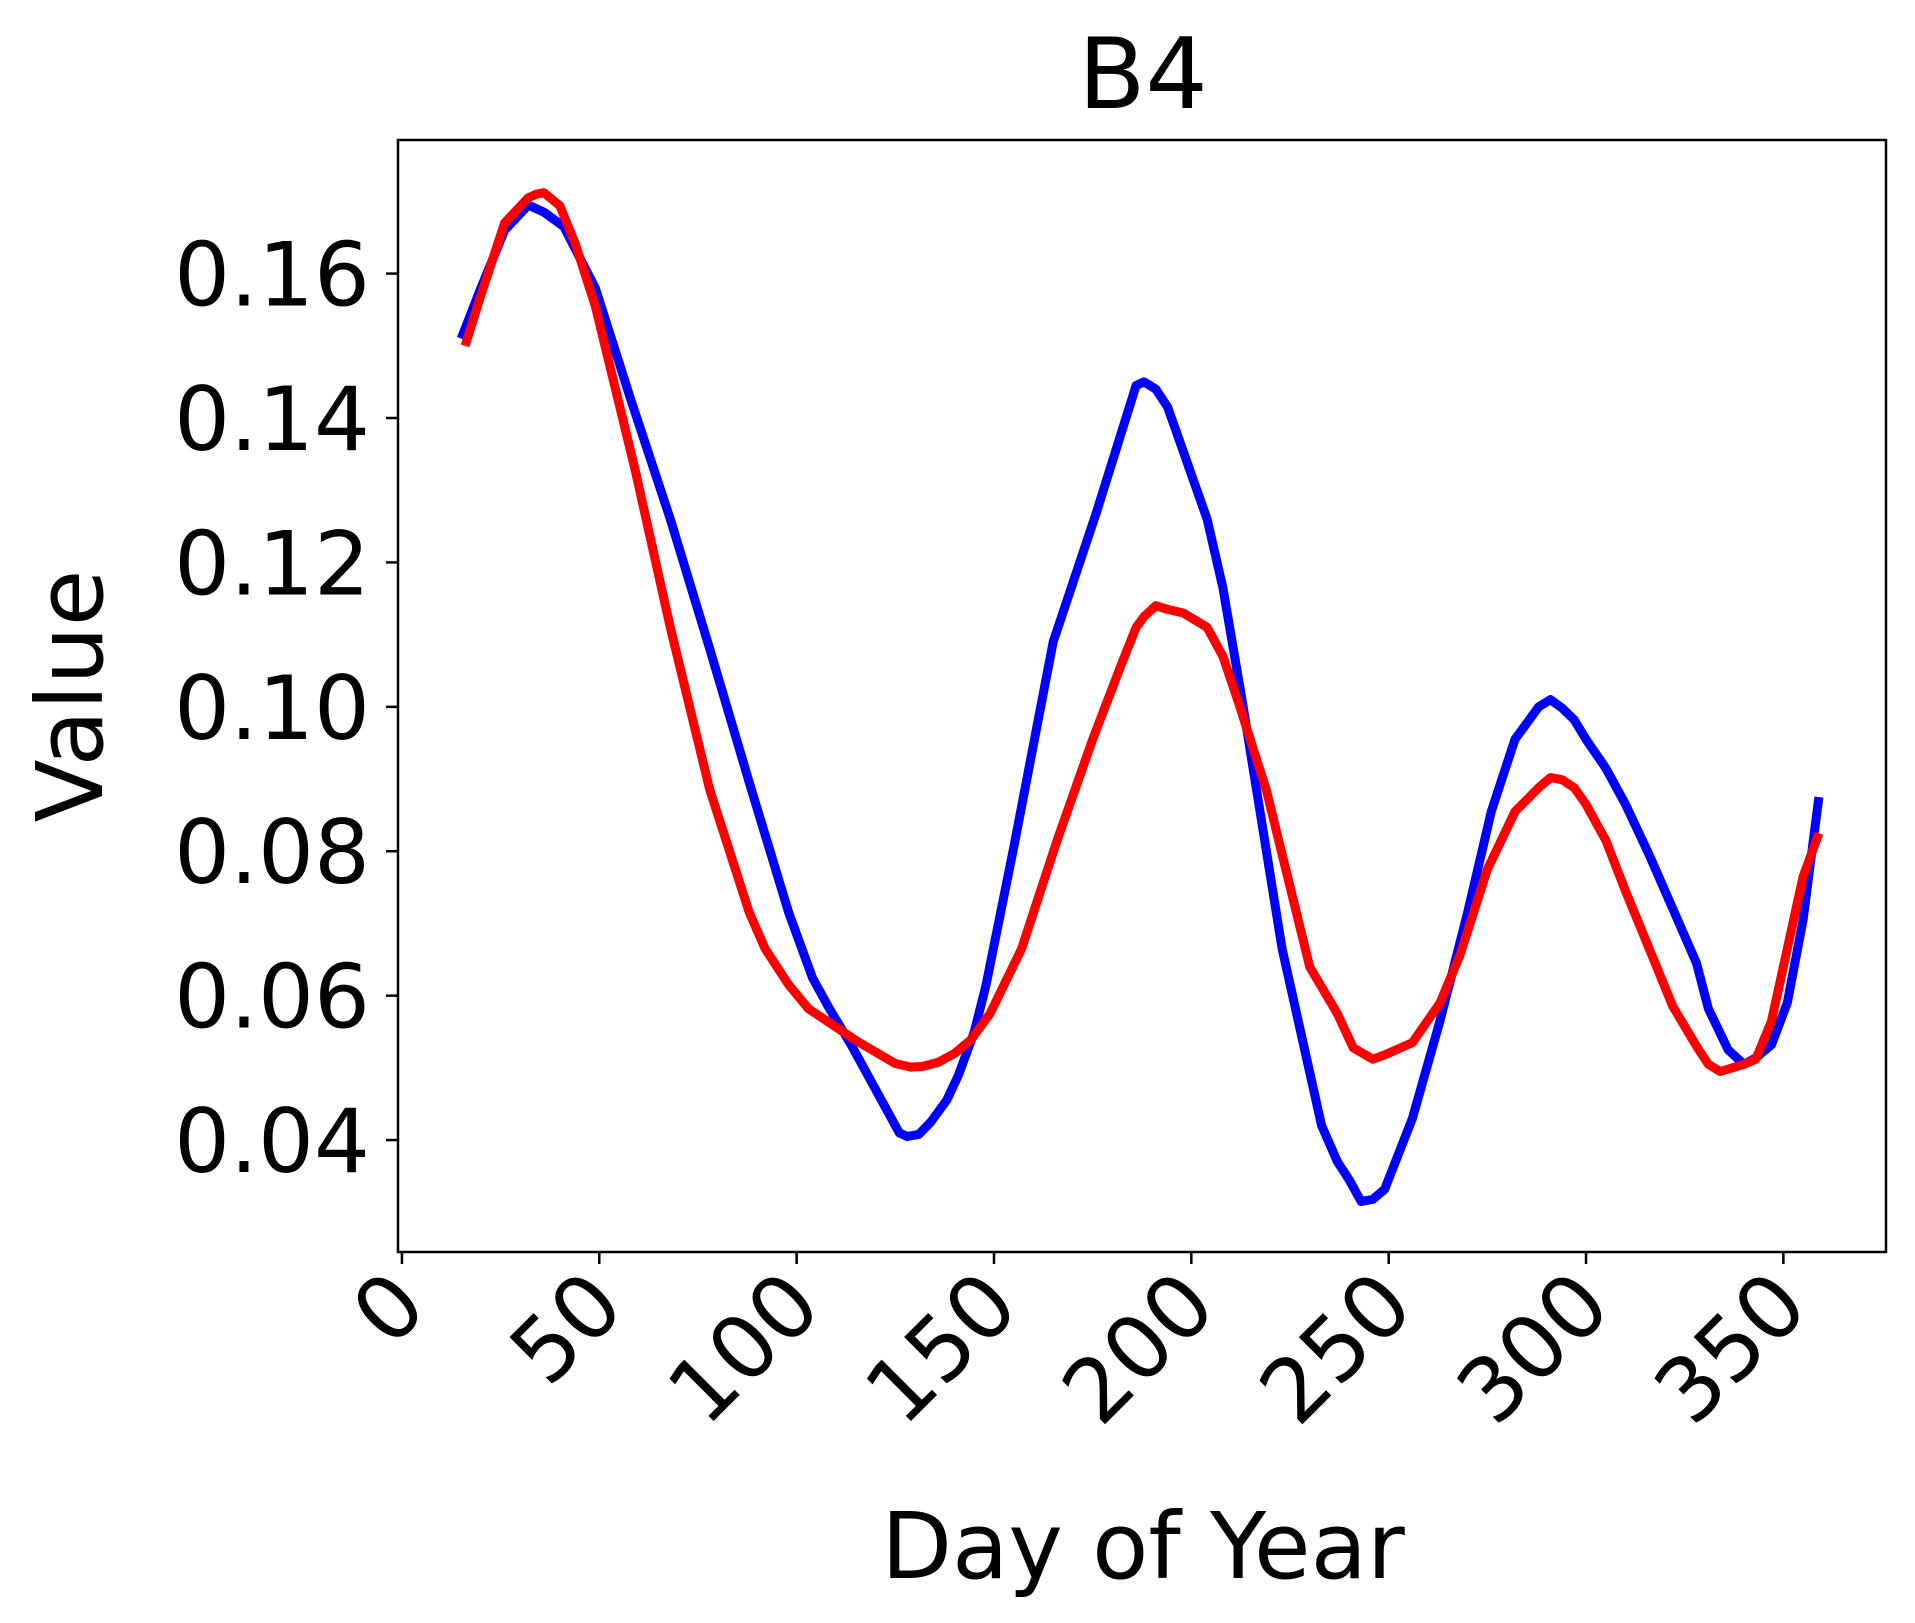 This screenshot has width=1915, height=1623. I want to click on y-tick-label: 0.10, so click(272, 708).